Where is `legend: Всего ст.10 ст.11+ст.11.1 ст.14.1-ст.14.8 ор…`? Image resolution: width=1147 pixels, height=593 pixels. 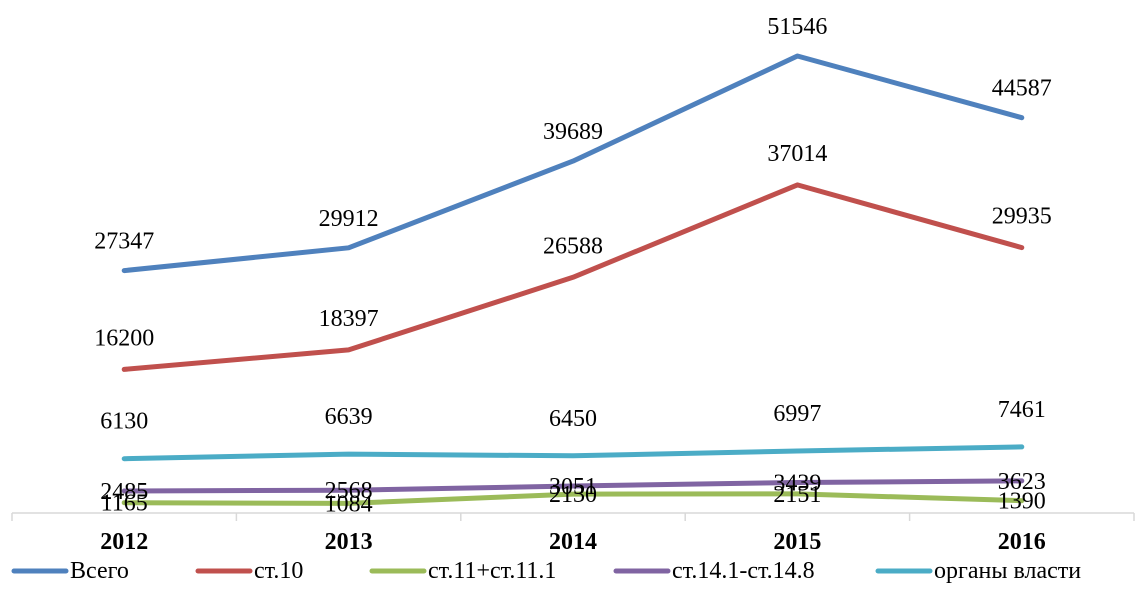
legend: Всего ст.10 ст.11+ст.11.1 ст.14.1-ст.14.8 ор… is located at coordinates (546, 571).